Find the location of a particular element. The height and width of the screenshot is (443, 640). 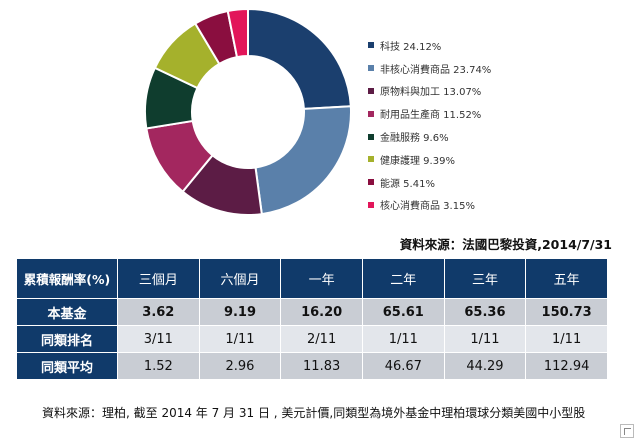

legend-label: 非核心消費商品 23.74% is located at coordinates (436, 70).